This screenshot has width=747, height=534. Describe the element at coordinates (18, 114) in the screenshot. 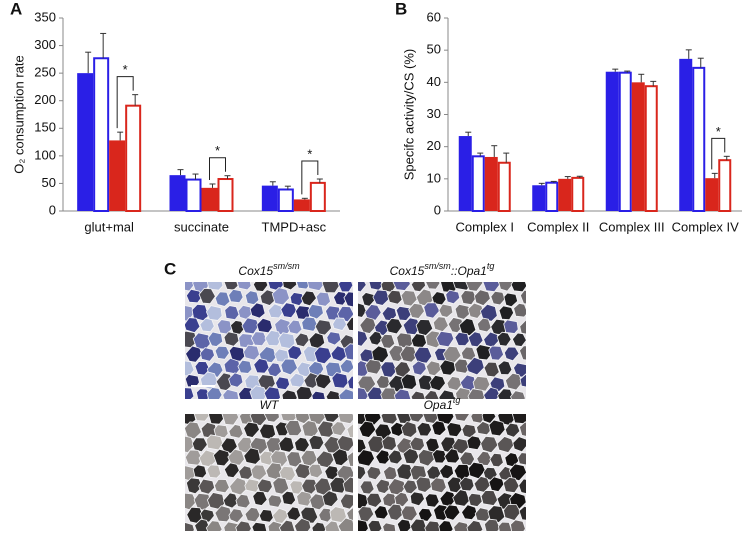

I see `y-axis-label: O₂ consumption rate` at that location.